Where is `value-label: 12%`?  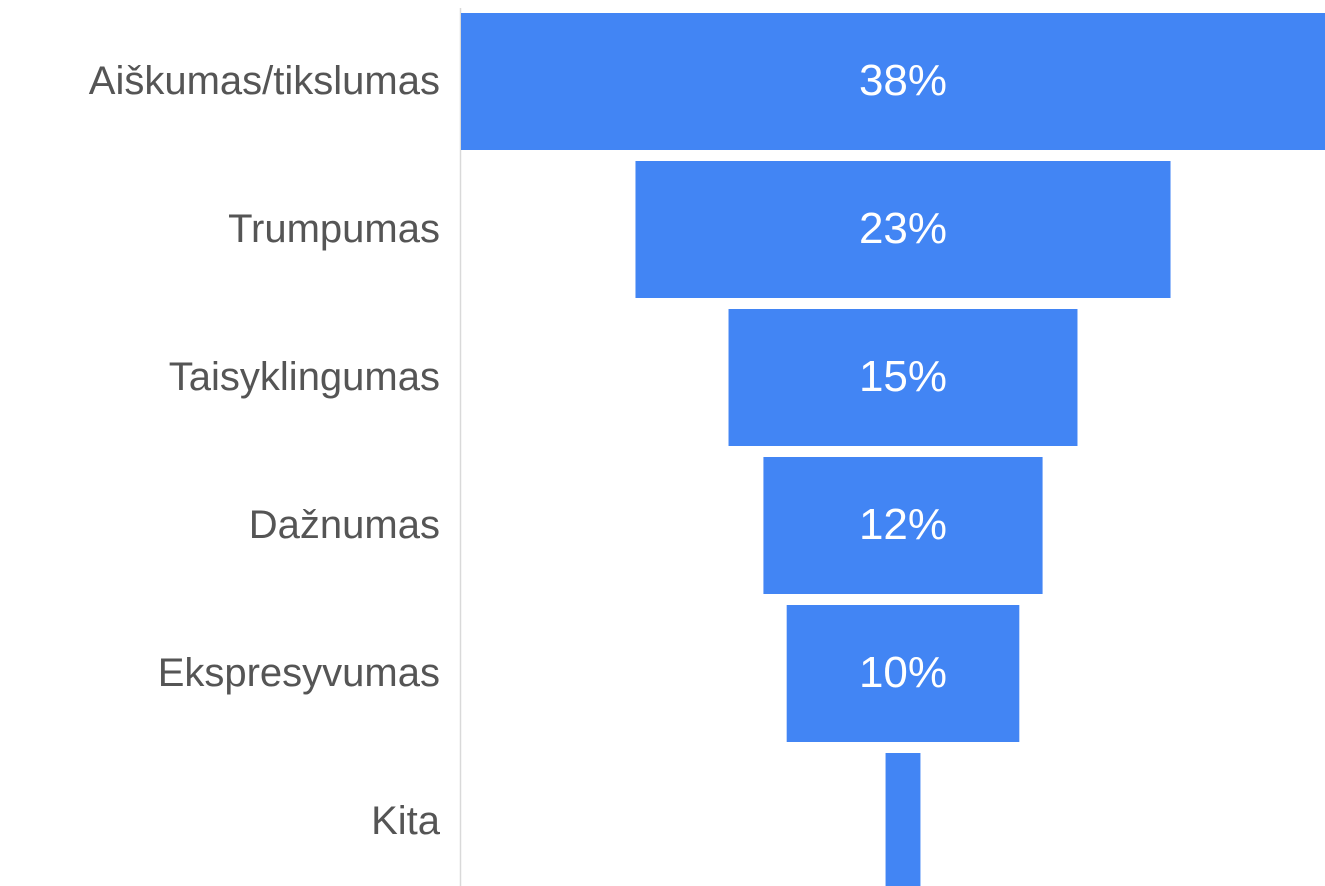 value-label: 12% is located at coordinates (903, 524).